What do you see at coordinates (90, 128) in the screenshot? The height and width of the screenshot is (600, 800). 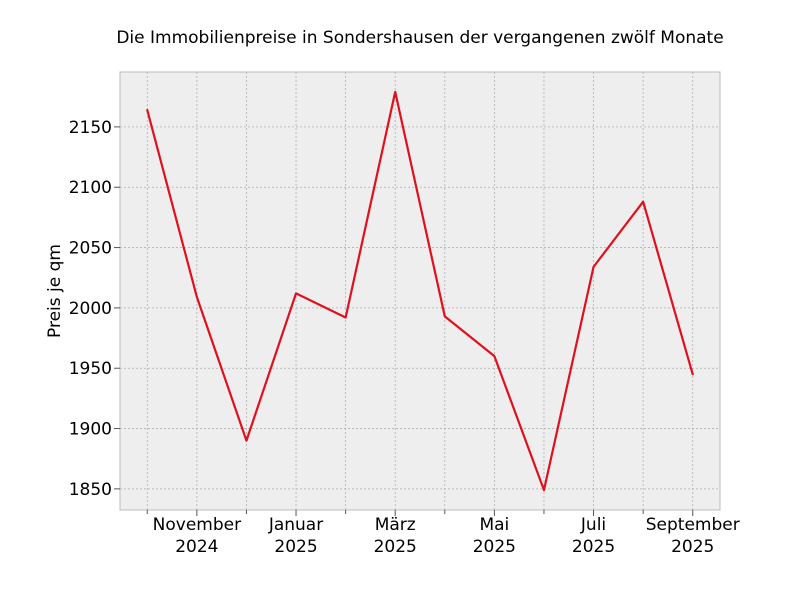 I see `y-tick-label: 2150` at bounding box center [90, 128].